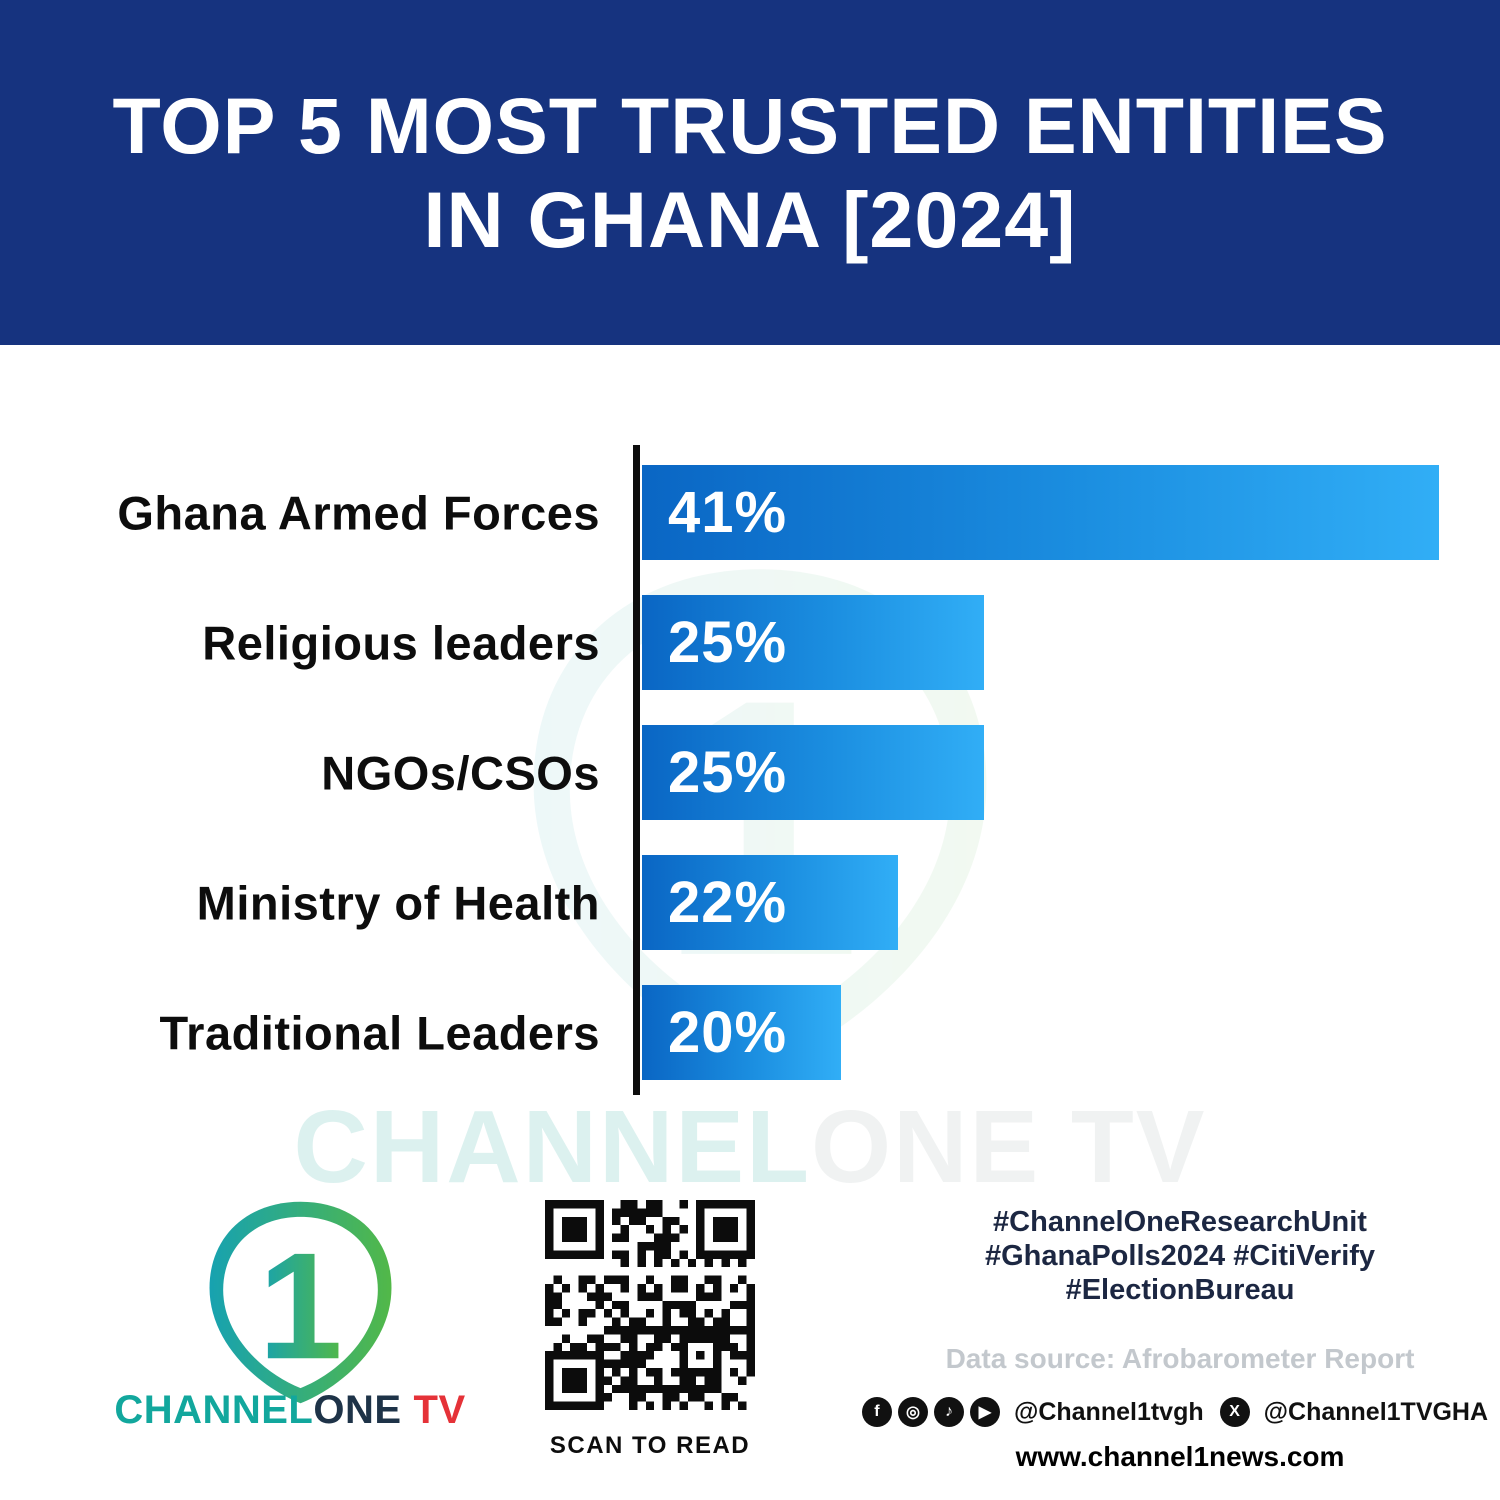  Describe the element at coordinates (1180, 1256) in the screenshot. I see `hashtag-line-2: #GhanaPolls2024 #CitiVerify` at that location.